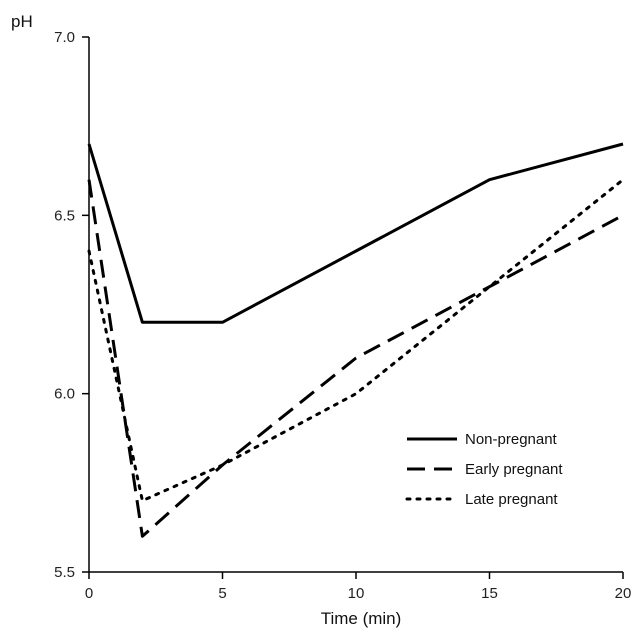 The width and height of the screenshot is (634, 632). What do you see at coordinates (511, 499) in the screenshot?
I see `legend-label-late-pregnant: Late pregnant` at bounding box center [511, 499].